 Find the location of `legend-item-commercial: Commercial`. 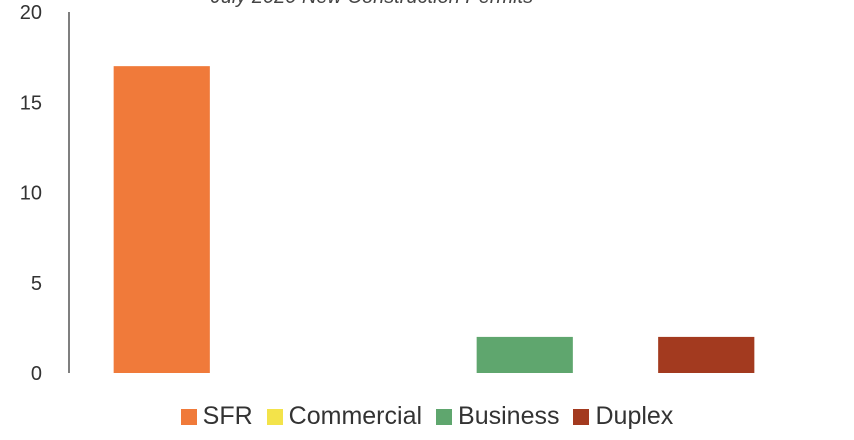

legend-item-commercial: Commercial is located at coordinates (344, 416).